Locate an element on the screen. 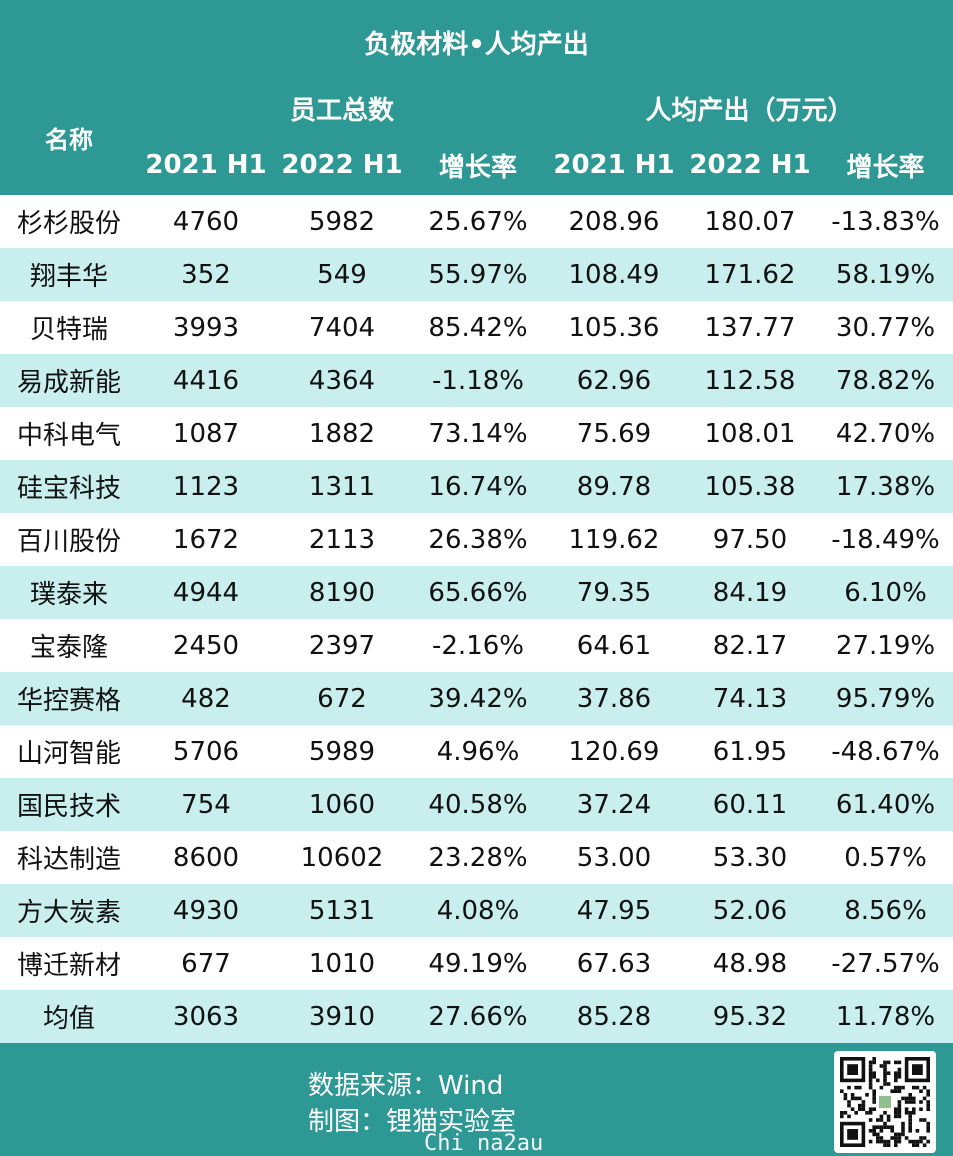 The height and width of the screenshot is (1156, 953). cell-staff-2021: 5706 is located at coordinates (206, 751).